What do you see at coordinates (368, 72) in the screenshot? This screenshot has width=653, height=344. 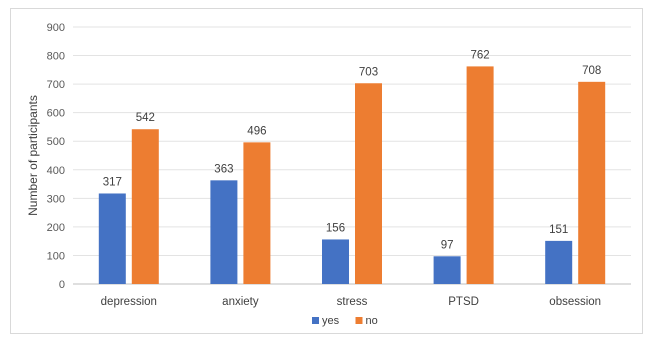 I see `data-label: 703` at bounding box center [368, 72].